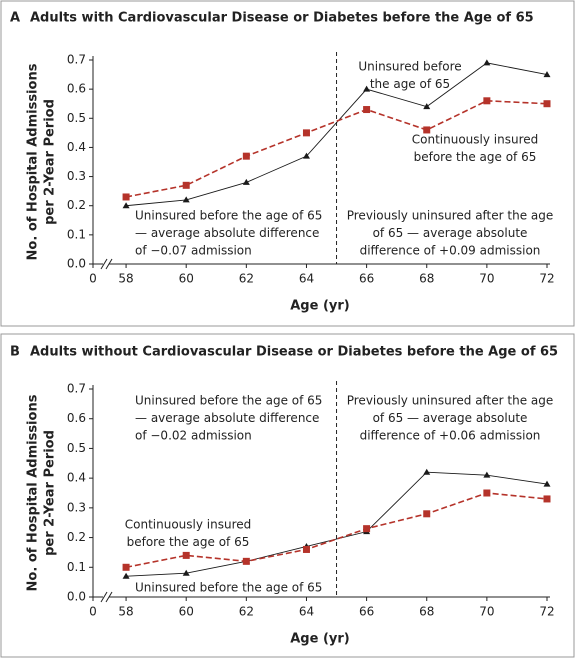 The image size is (575, 662). I want to click on annotation: difference of +0.09 admission, so click(450, 251).